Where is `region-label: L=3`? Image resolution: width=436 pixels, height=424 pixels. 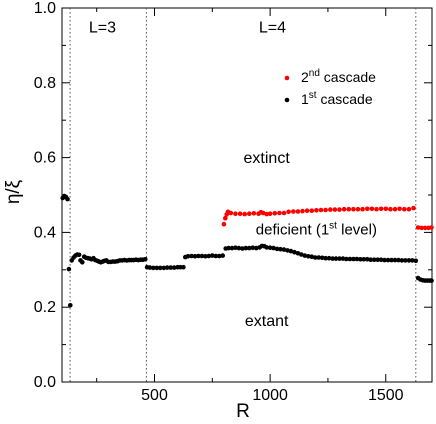 region-label: L=3 is located at coordinates (102, 27).